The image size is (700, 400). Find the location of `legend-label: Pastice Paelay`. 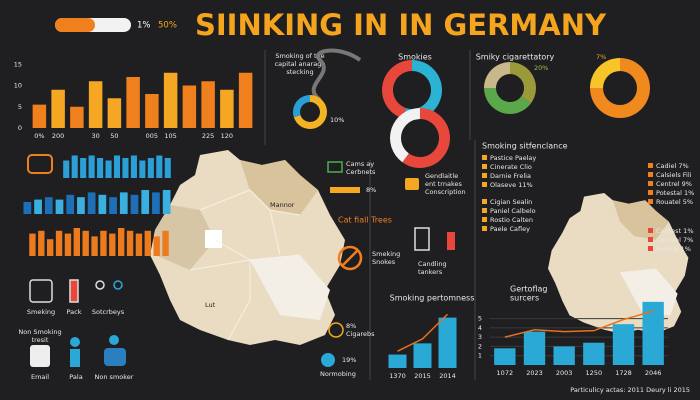

legend-label: Pastice Paelay is located at coordinates (513, 158).